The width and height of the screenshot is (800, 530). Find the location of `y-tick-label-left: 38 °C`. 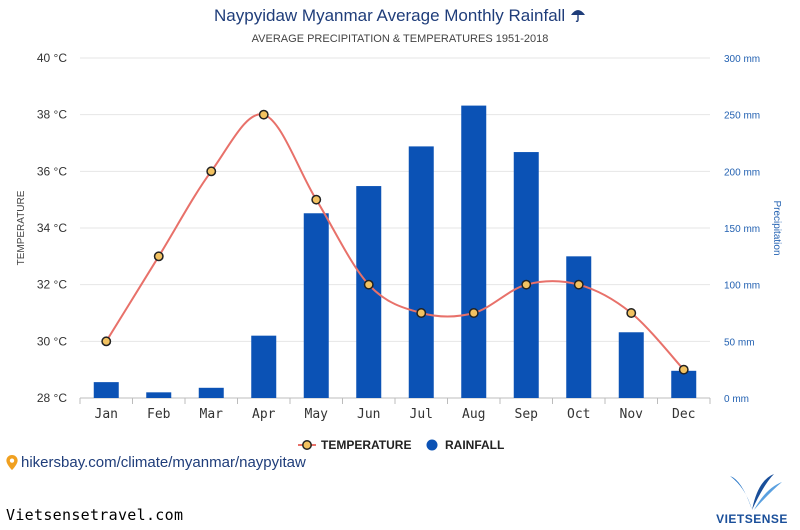

y-tick-label-left: 38 °C is located at coordinates (52, 115).